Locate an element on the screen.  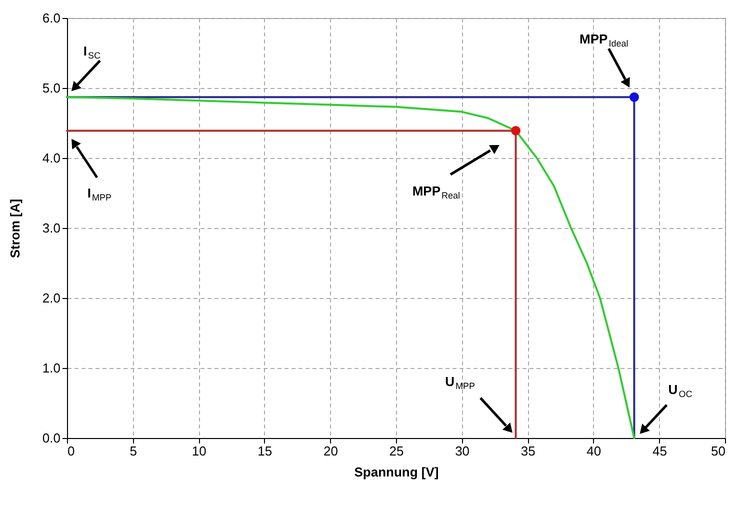
x-tick-label: 45 is located at coordinates (659, 451).